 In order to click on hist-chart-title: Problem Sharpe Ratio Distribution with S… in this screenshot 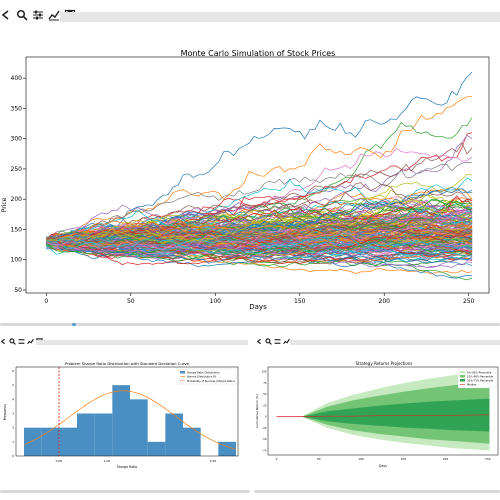, I will do `click(127, 363)`.